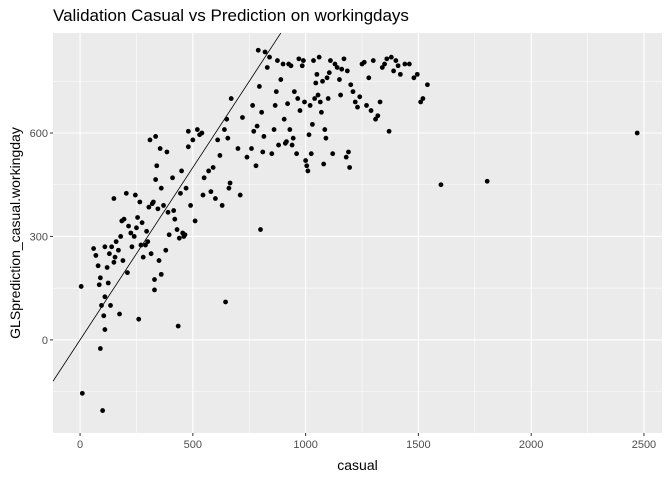 The image size is (672, 480). What do you see at coordinates (531, 445) in the screenshot?
I see `x-tick-label: 2000` at bounding box center [531, 445].